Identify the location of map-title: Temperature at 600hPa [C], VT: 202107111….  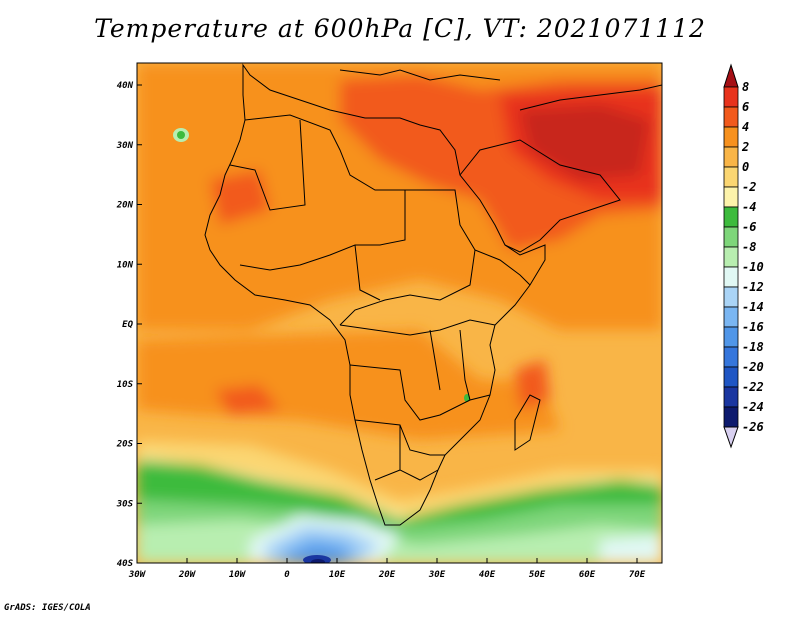
(400, 28).